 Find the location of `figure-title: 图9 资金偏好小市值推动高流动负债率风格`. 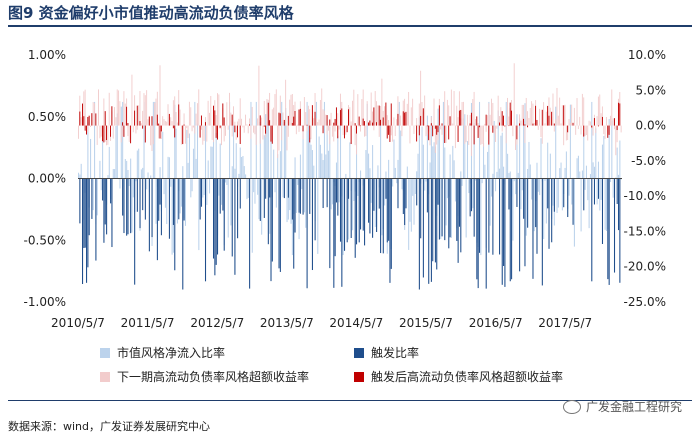

figure-title: 图9 资金偏好小市值推动高流动负债率风格 is located at coordinates (151, 13).